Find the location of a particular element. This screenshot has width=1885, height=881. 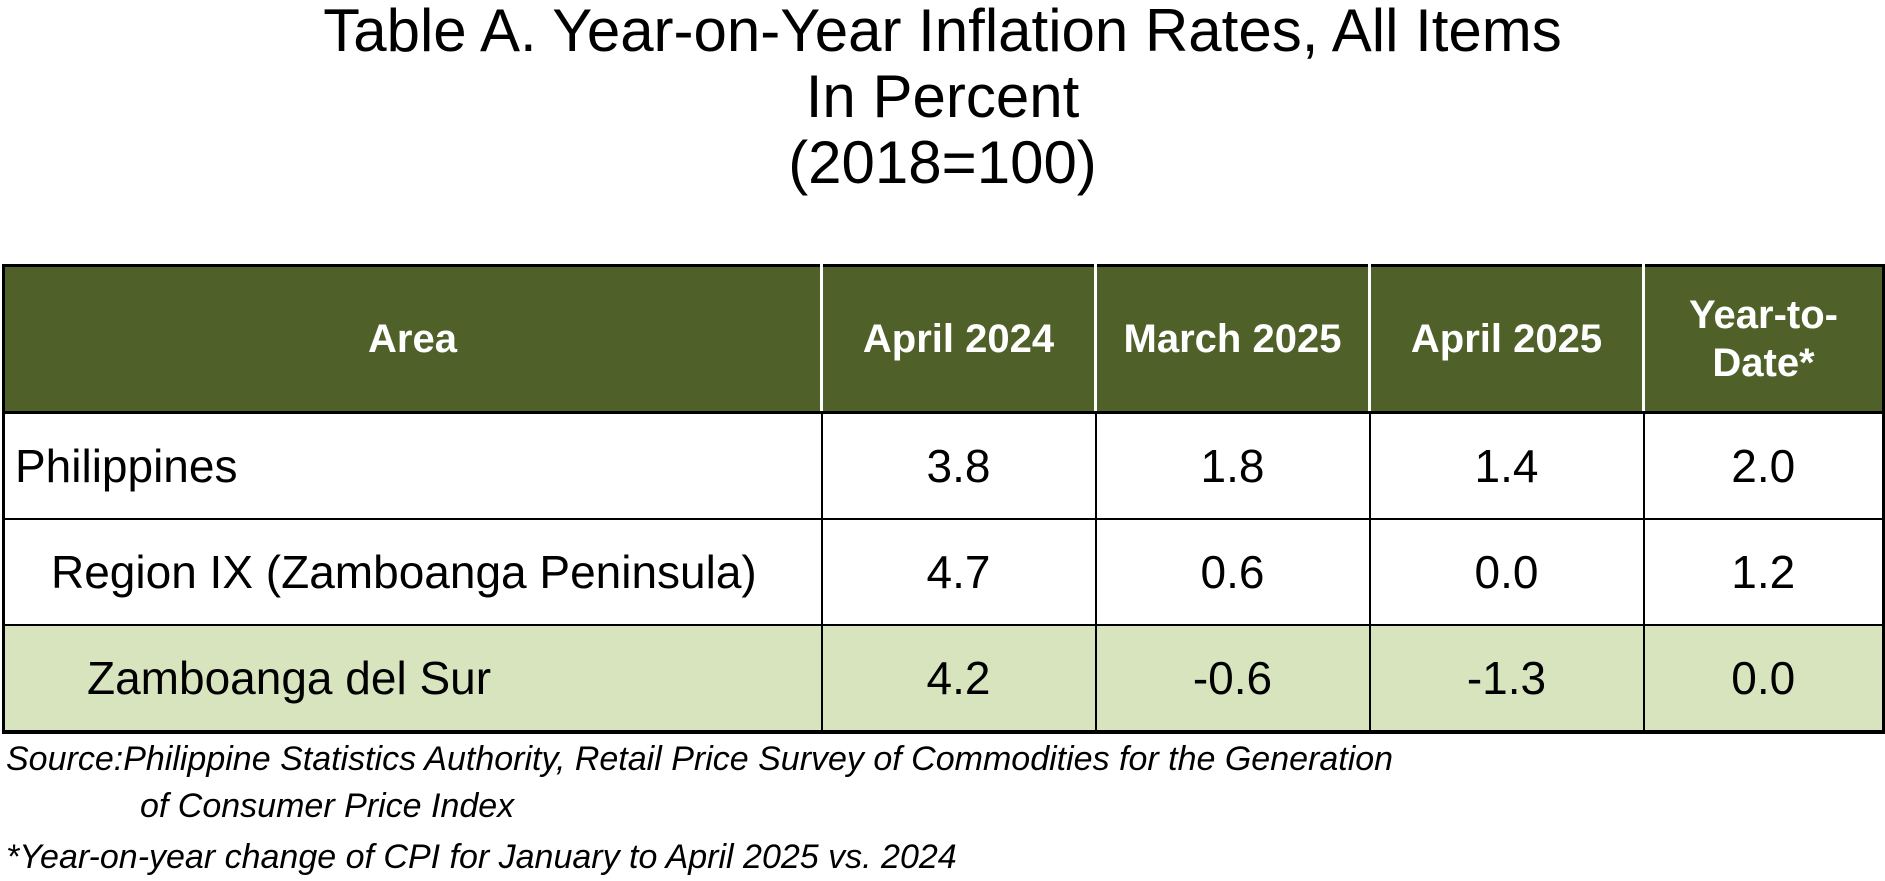

table-row-zamboanga-del-sur: Zamboanga del Sur 4.2 -0.6 -1.3 0.0 is located at coordinates (943, 679).